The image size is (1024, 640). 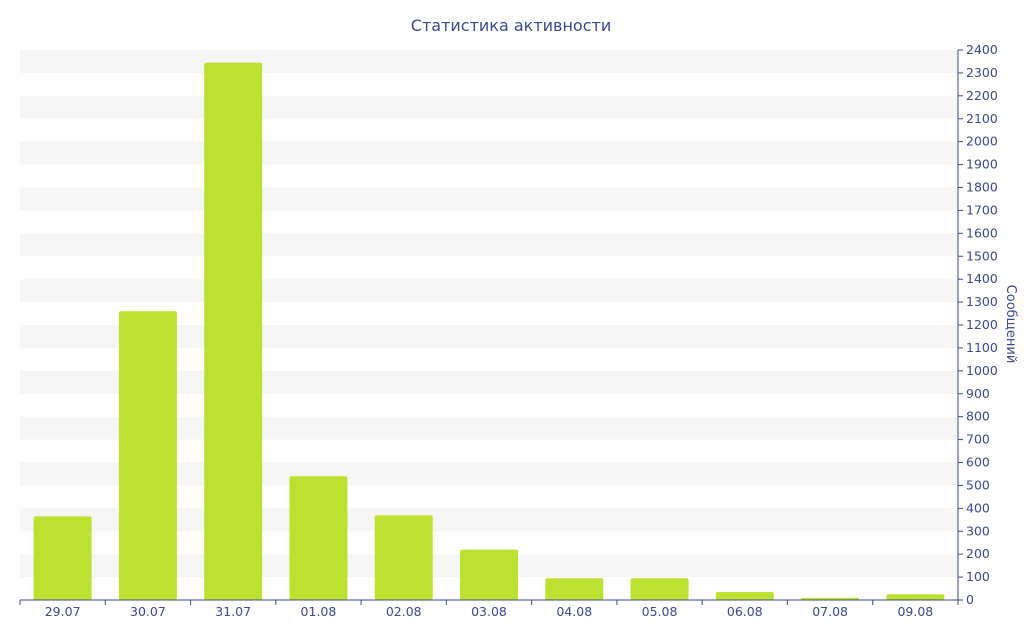 I want to click on x-tick-label: 02.08, so click(x=404, y=611).